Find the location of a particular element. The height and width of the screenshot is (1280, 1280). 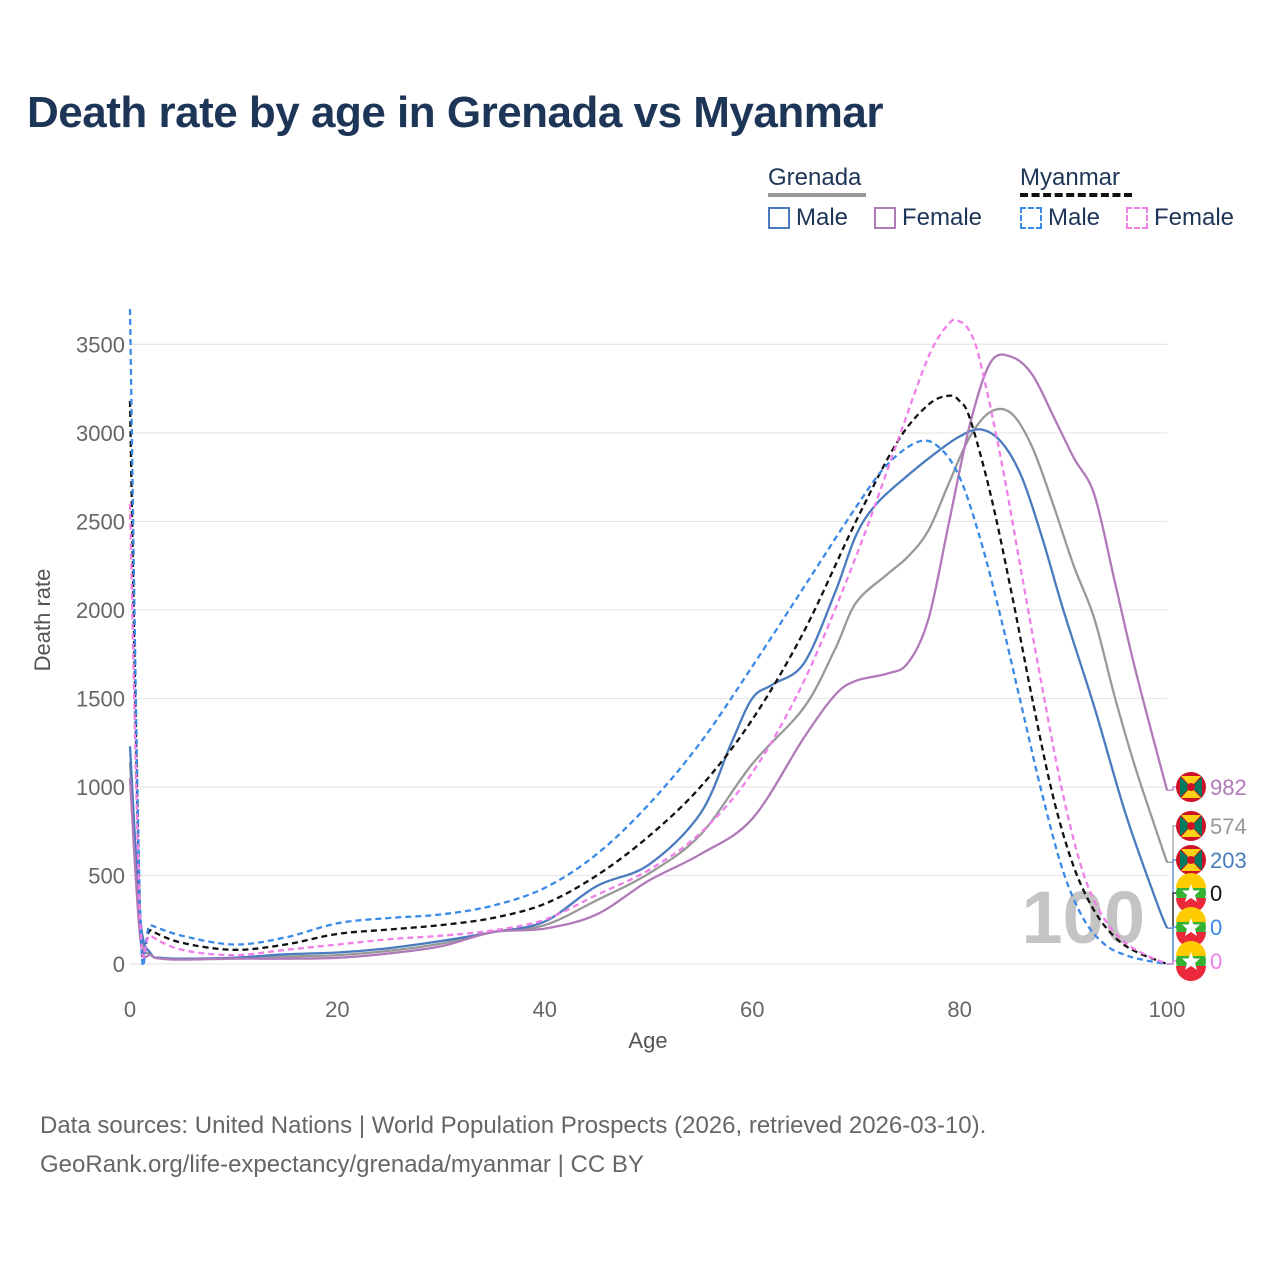

end-label-value: 574 is located at coordinates (1228, 826).